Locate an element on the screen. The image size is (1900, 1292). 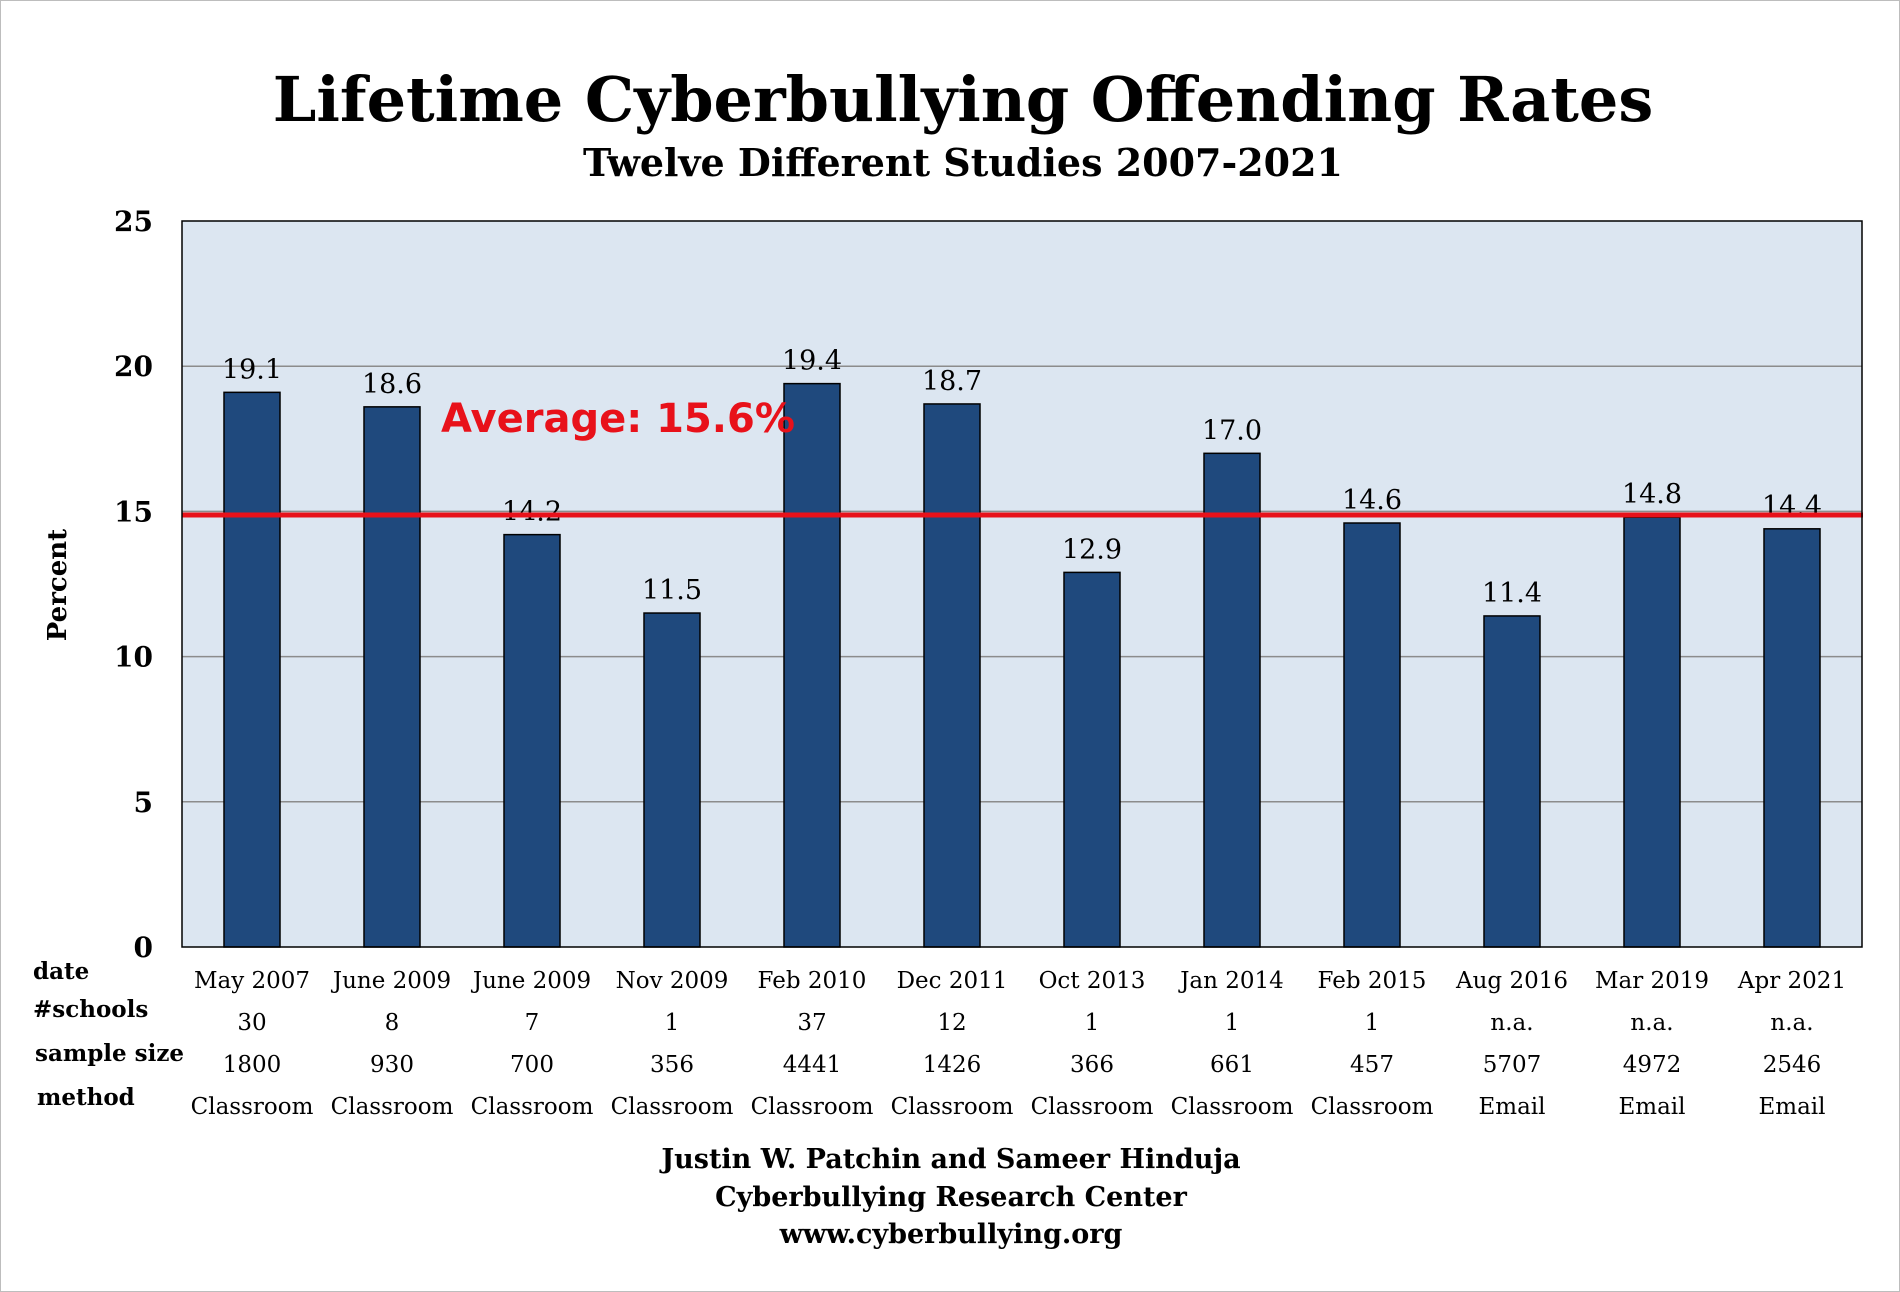
schools-cell: 30 is located at coordinates (251, 1023).